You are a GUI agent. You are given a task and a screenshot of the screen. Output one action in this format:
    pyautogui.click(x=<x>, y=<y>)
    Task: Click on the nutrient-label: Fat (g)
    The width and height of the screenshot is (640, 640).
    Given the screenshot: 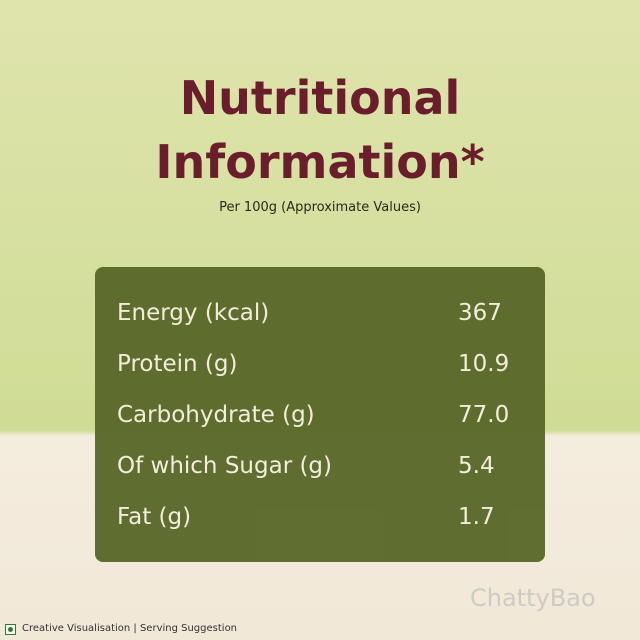 What is the action you would take?
    pyautogui.click(x=154, y=517)
    